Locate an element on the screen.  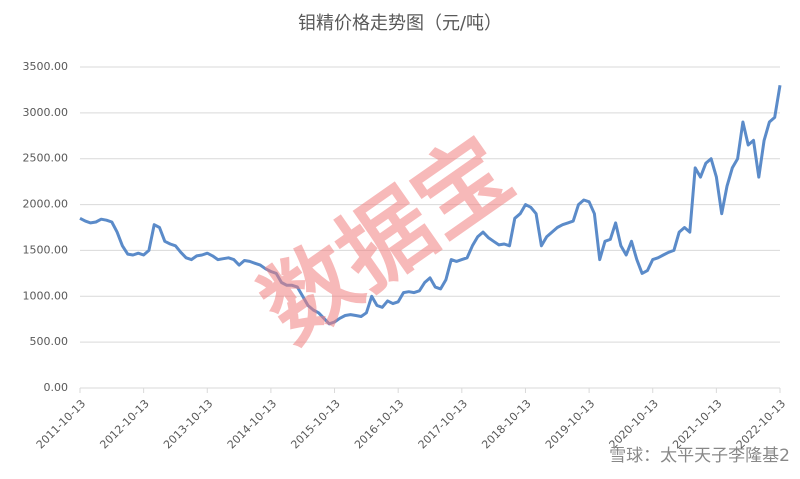
y-tick-label: 0.00 is located at coordinates (56, 387).